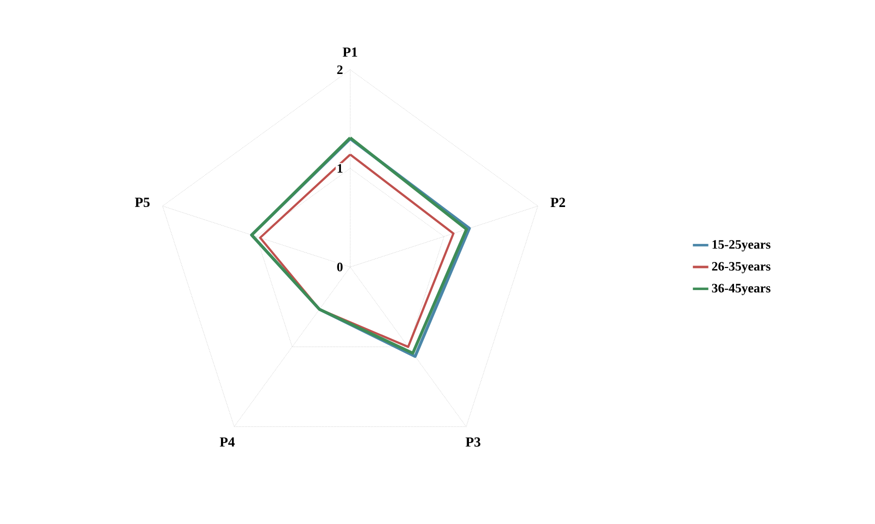  What do you see at coordinates (340, 168) in the screenshot?
I see `y-tick-label: 1` at bounding box center [340, 168].